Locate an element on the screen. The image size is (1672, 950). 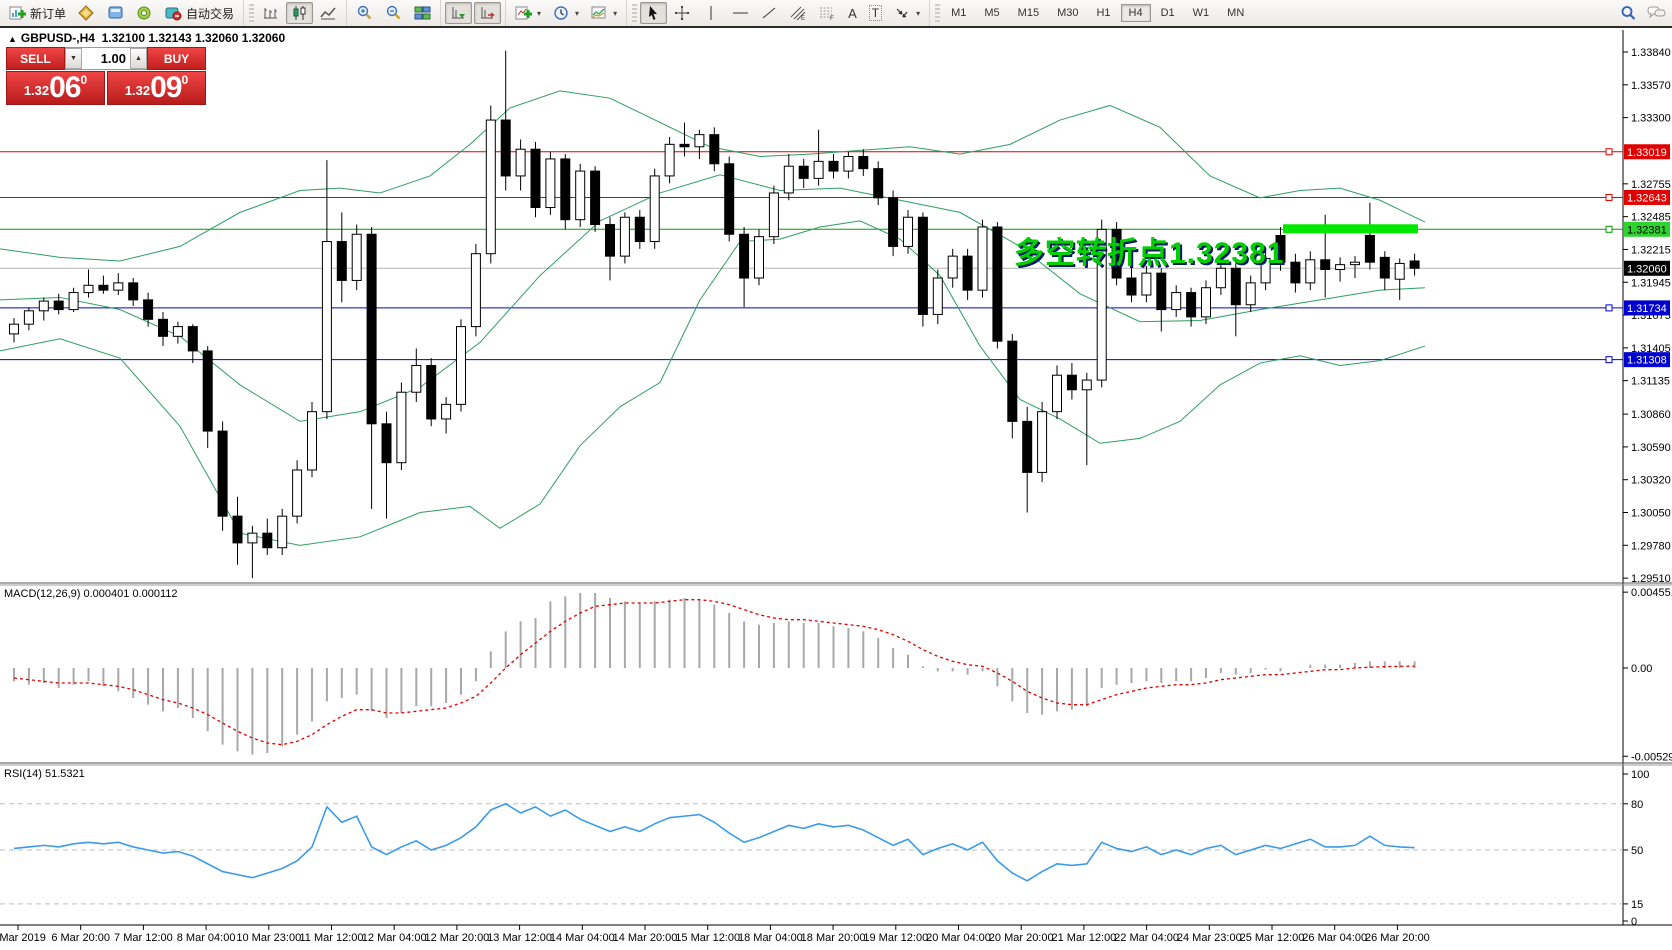
line-chart-button is located at coordinates (328, 13).